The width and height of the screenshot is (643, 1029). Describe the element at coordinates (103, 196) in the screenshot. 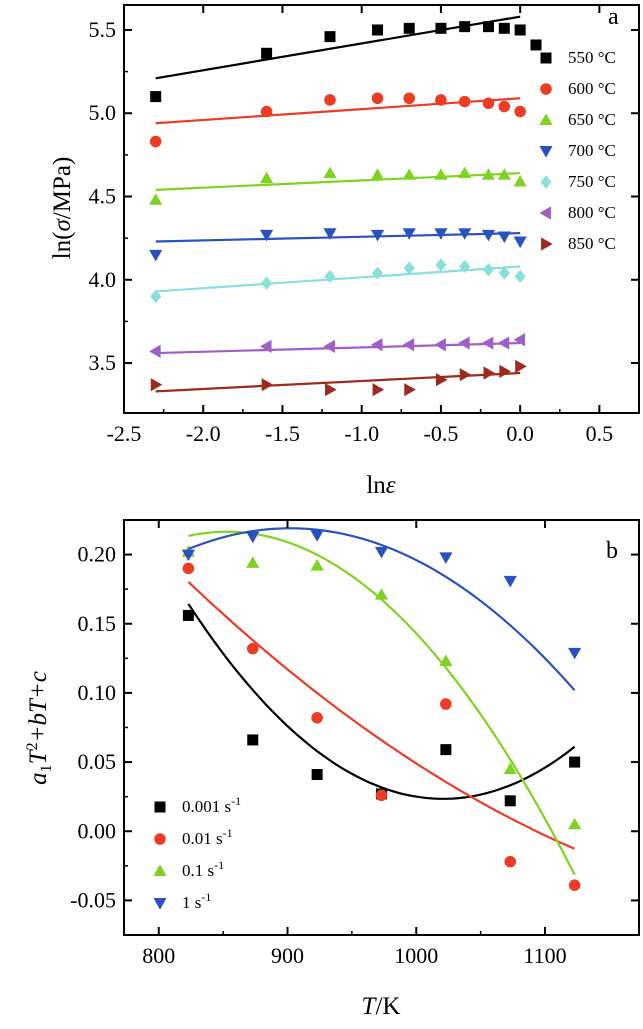

I see `y-tick-label: 4.5` at that location.